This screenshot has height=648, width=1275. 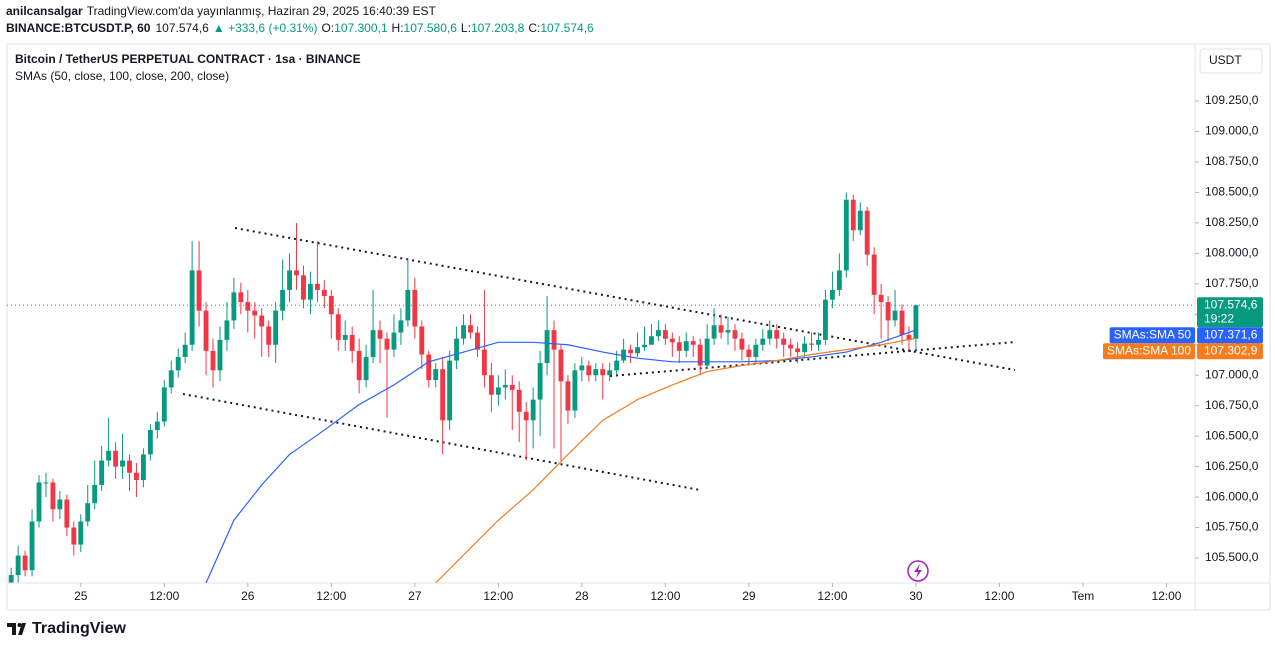 What do you see at coordinates (182, 28) in the screenshot?
I see `price: 107.574,6` at bounding box center [182, 28].